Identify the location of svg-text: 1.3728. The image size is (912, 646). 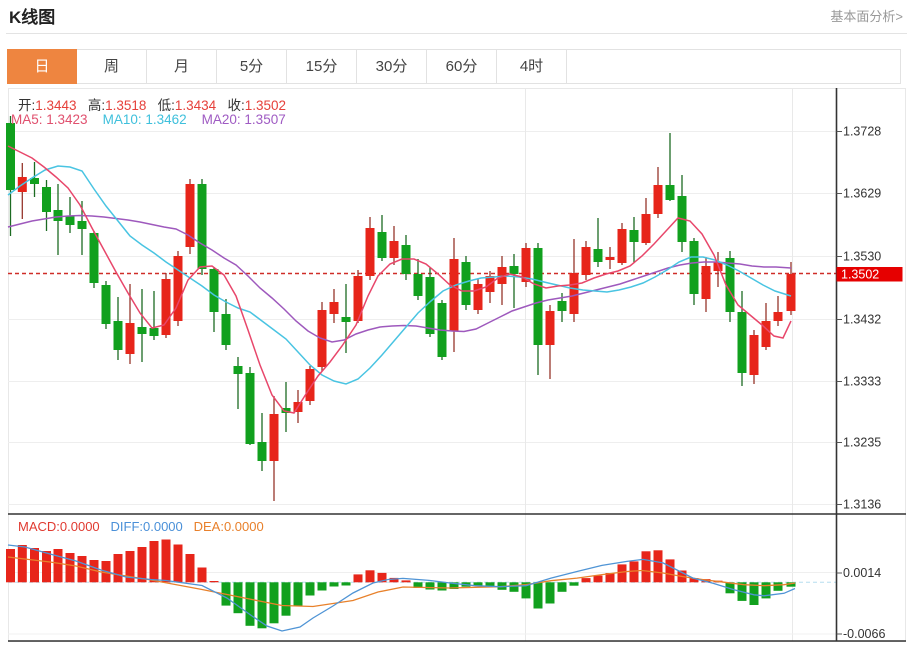
(862, 132).